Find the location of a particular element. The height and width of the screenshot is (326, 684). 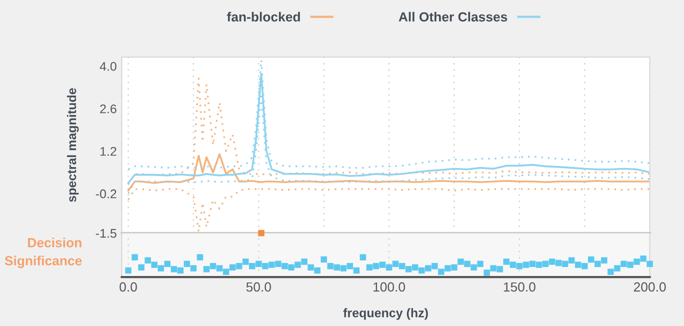

y-tick-label: 4.0 is located at coordinates (108, 66).